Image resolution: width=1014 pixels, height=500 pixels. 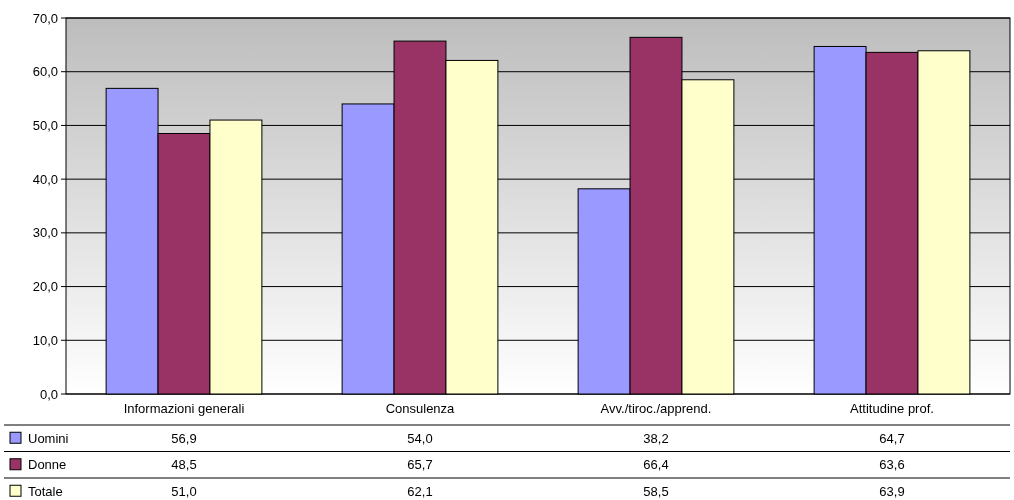 I want to click on y-tick-label: 20,0, so click(x=45, y=287).